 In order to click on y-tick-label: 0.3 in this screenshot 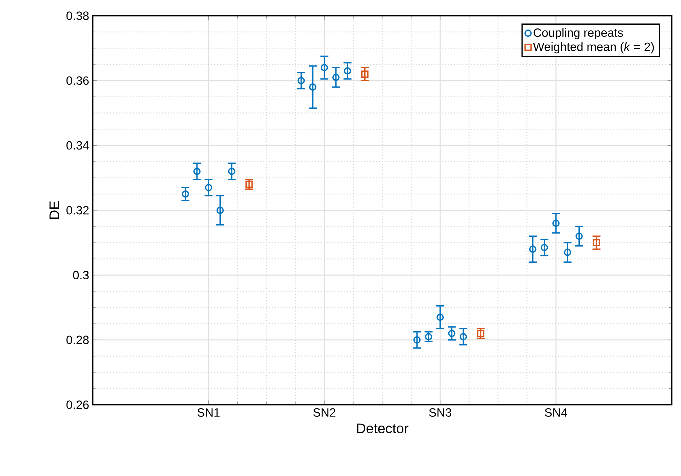, I will do `click(81, 275)`.